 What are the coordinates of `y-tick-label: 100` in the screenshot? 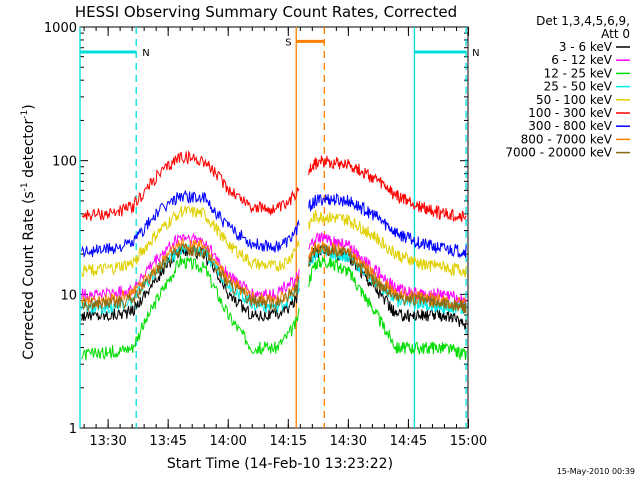 It's located at (64, 162).